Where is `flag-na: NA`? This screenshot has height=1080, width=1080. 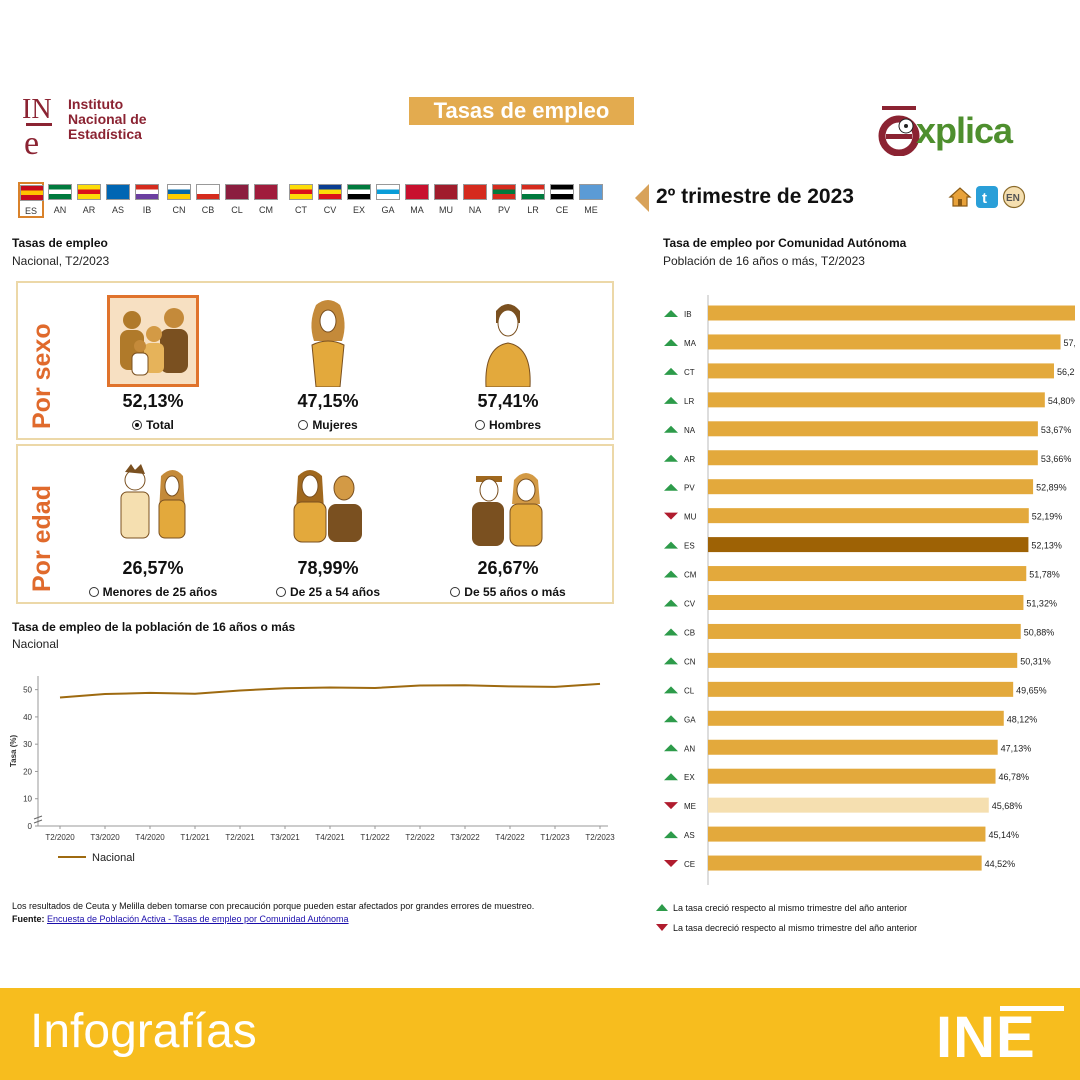
flag-na: NA is located at coordinates (475, 200).